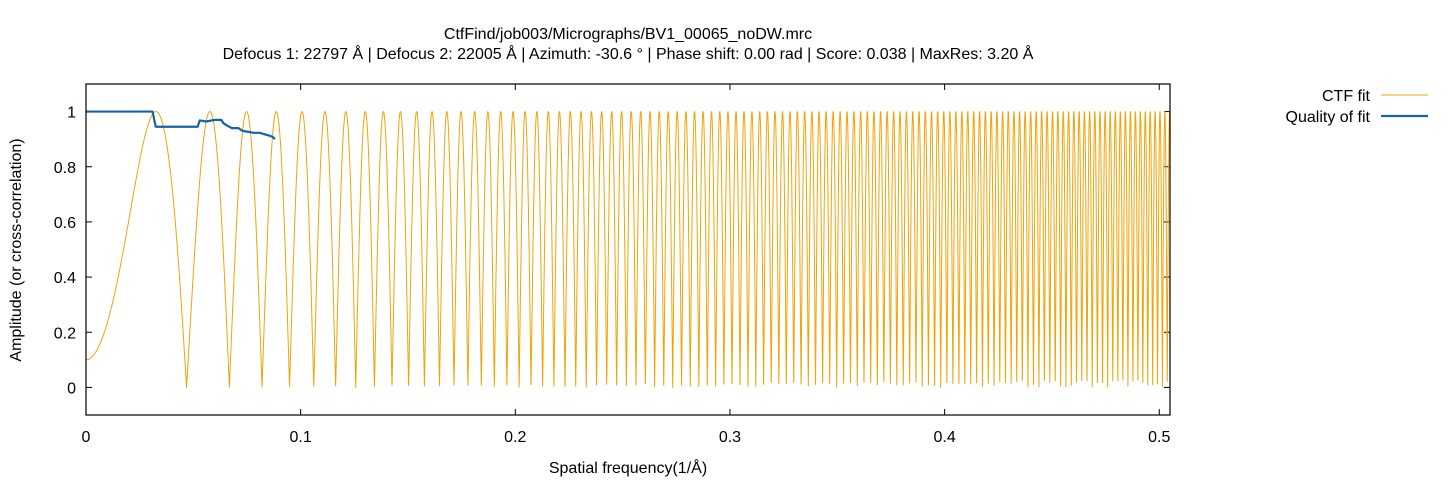  What do you see at coordinates (301, 437) in the screenshot?
I see `x-tick-label: 0.1` at bounding box center [301, 437].